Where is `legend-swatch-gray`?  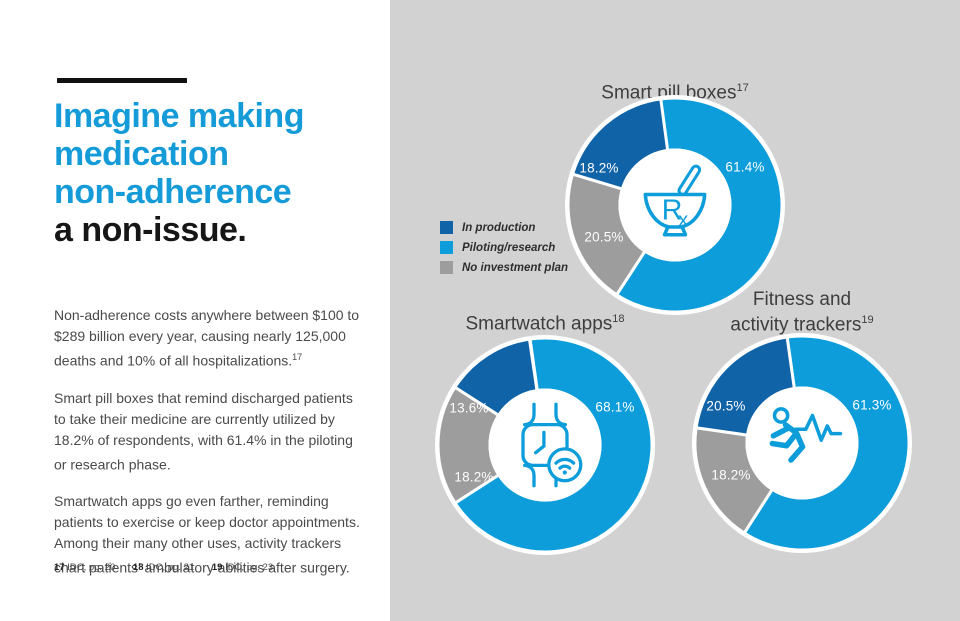
legend-swatch-gray is located at coordinates (446, 267).